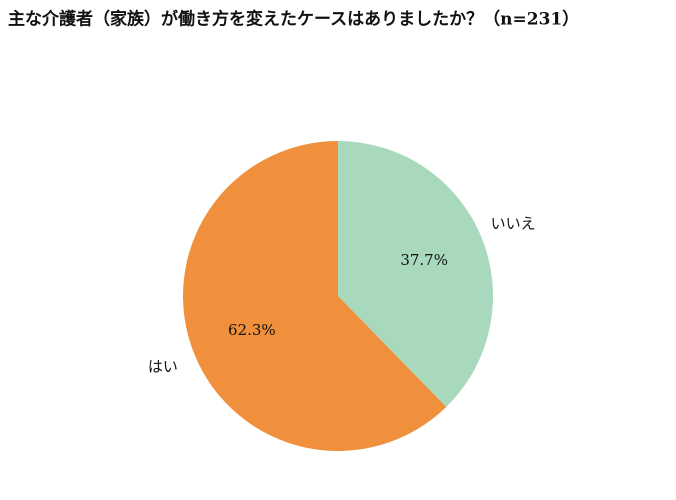  I want to click on category-label: はい, so click(163, 366).